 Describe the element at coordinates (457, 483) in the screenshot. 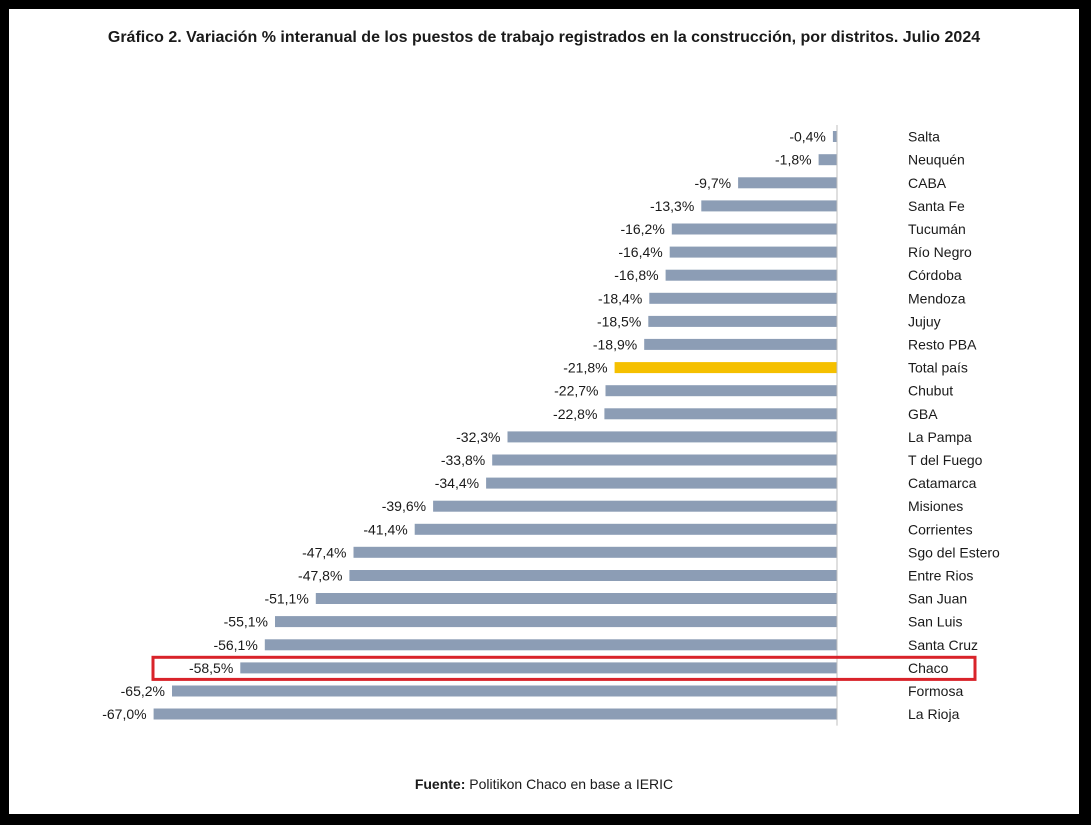

I see `value-label: -34,4%` at that location.